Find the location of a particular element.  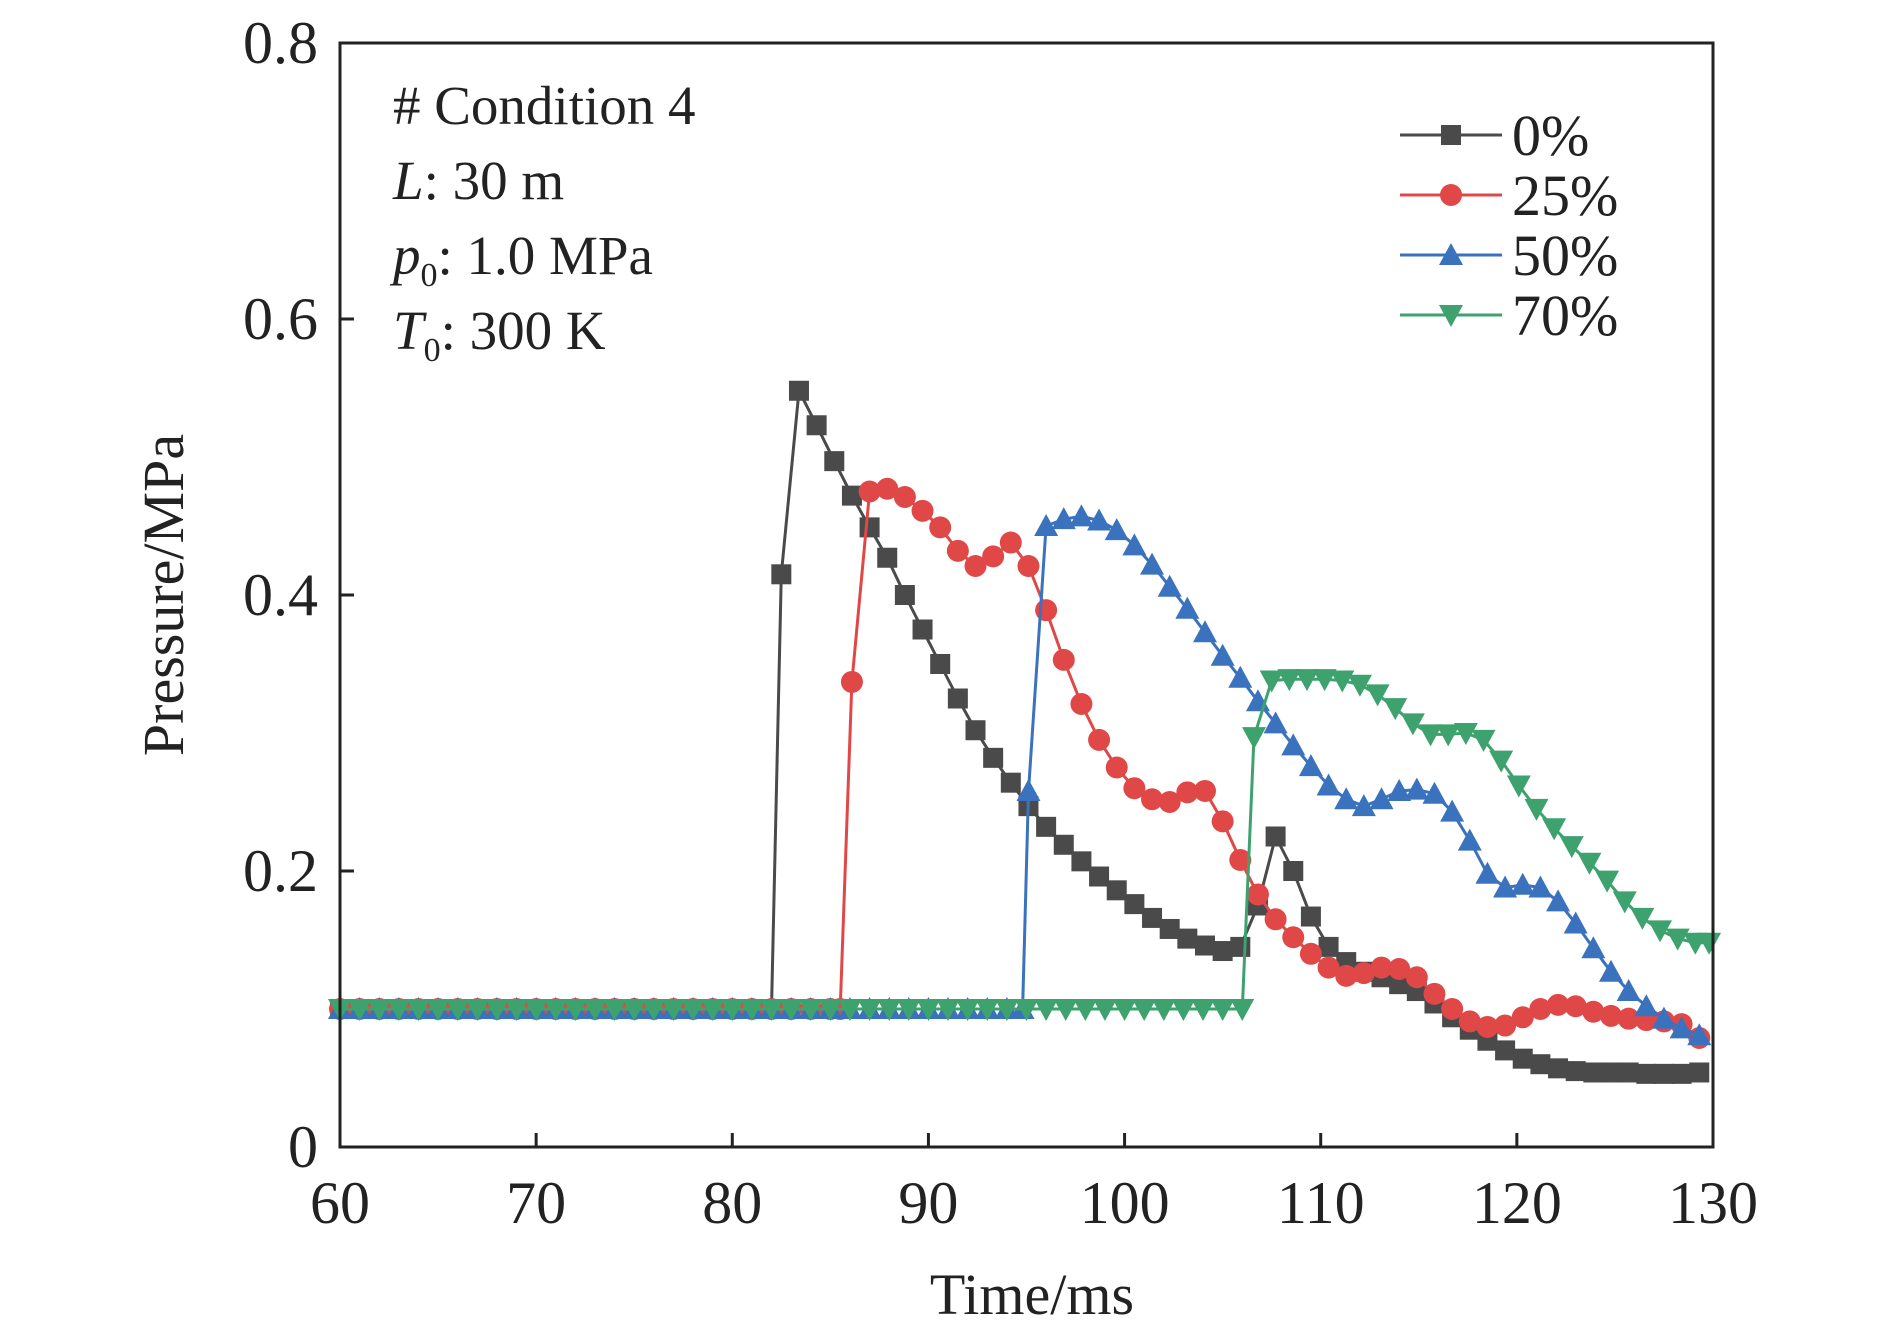

y-tick-label: 0.6 is located at coordinates (280, 319).